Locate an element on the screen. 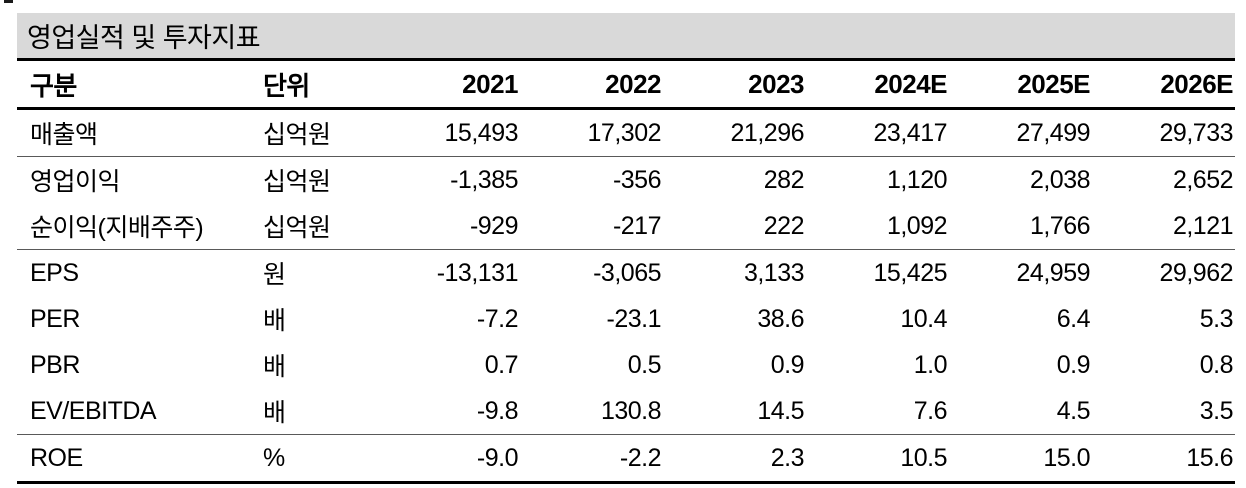 This screenshot has height=488, width=1246. column-header-2026e: 2026E is located at coordinates (1163, 84).